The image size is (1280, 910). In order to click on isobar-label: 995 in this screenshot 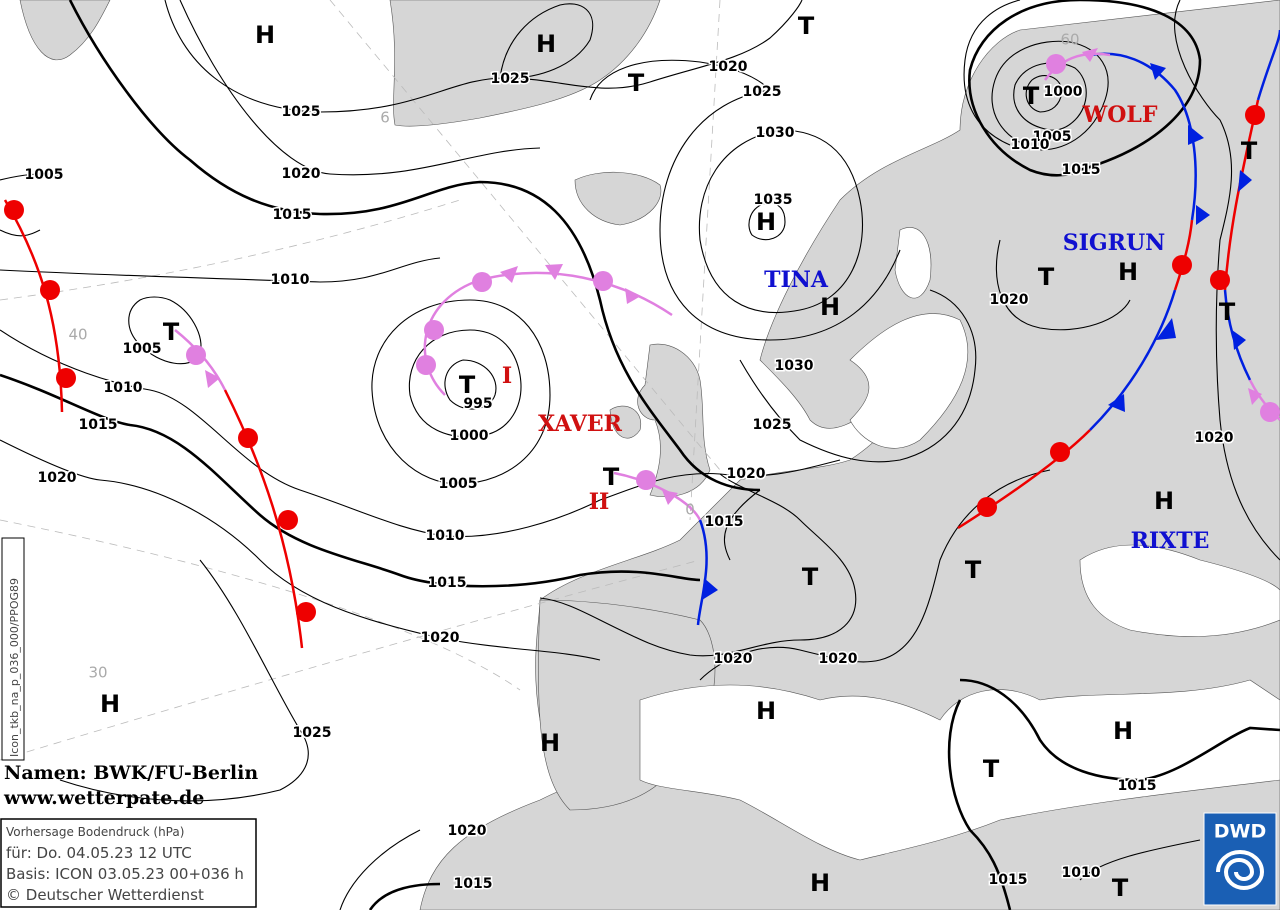, I will do `click(477, 404)`.